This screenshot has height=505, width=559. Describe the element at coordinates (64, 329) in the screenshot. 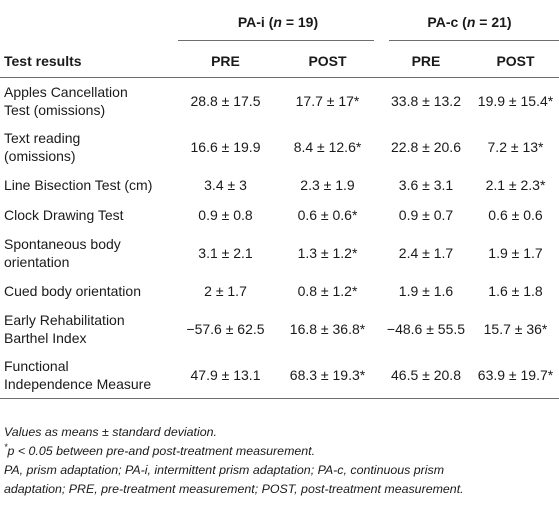

I see `row-label: Early Rehabilitation Barthel Index` at that location.